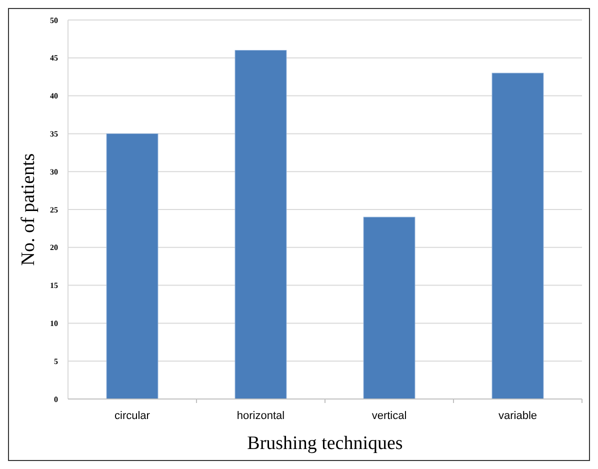  Describe the element at coordinates (54, 58) in the screenshot. I see `y-tick-label: 45` at that location.